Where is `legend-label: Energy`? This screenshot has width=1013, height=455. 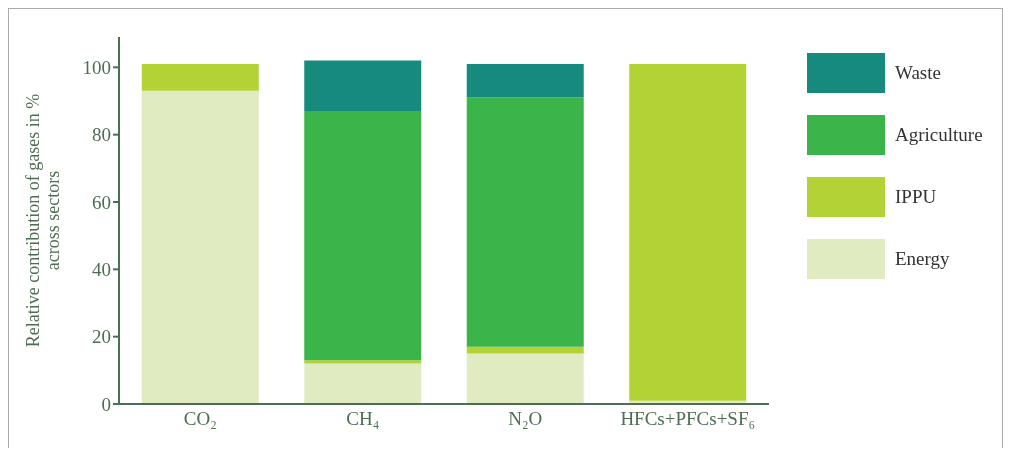
legend-label: Energy is located at coordinates (922, 259).